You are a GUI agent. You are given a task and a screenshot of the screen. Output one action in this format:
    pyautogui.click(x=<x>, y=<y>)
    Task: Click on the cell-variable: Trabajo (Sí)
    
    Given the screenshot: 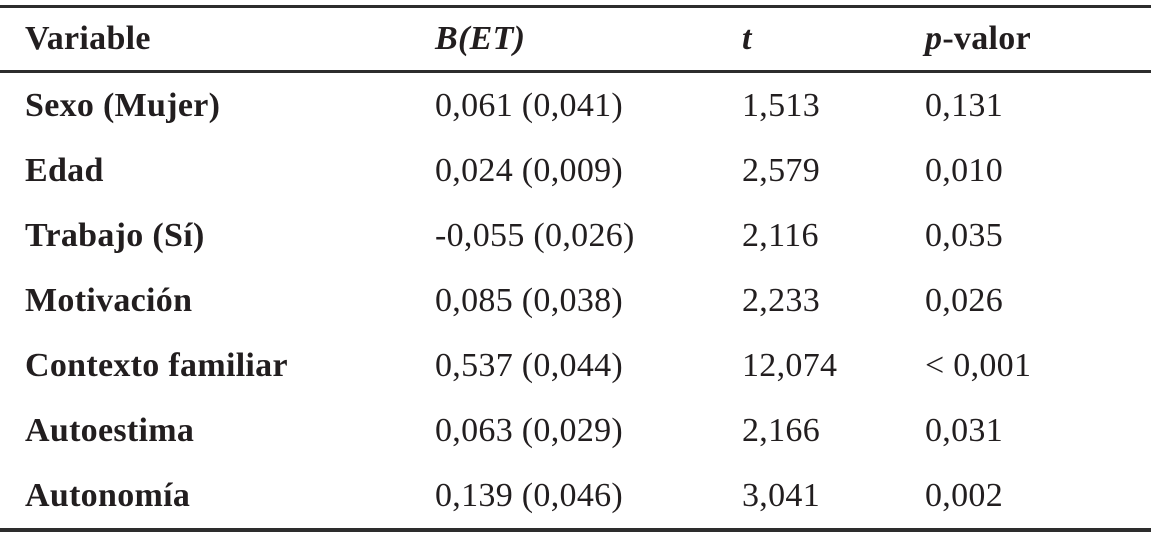 What is the action you would take?
    pyautogui.click(x=115, y=235)
    